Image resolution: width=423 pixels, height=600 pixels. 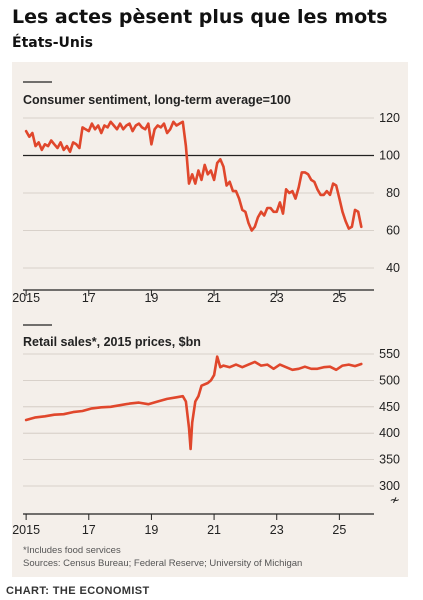 I want to click on c1-ytick-120: 120, so click(x=389, y=118).